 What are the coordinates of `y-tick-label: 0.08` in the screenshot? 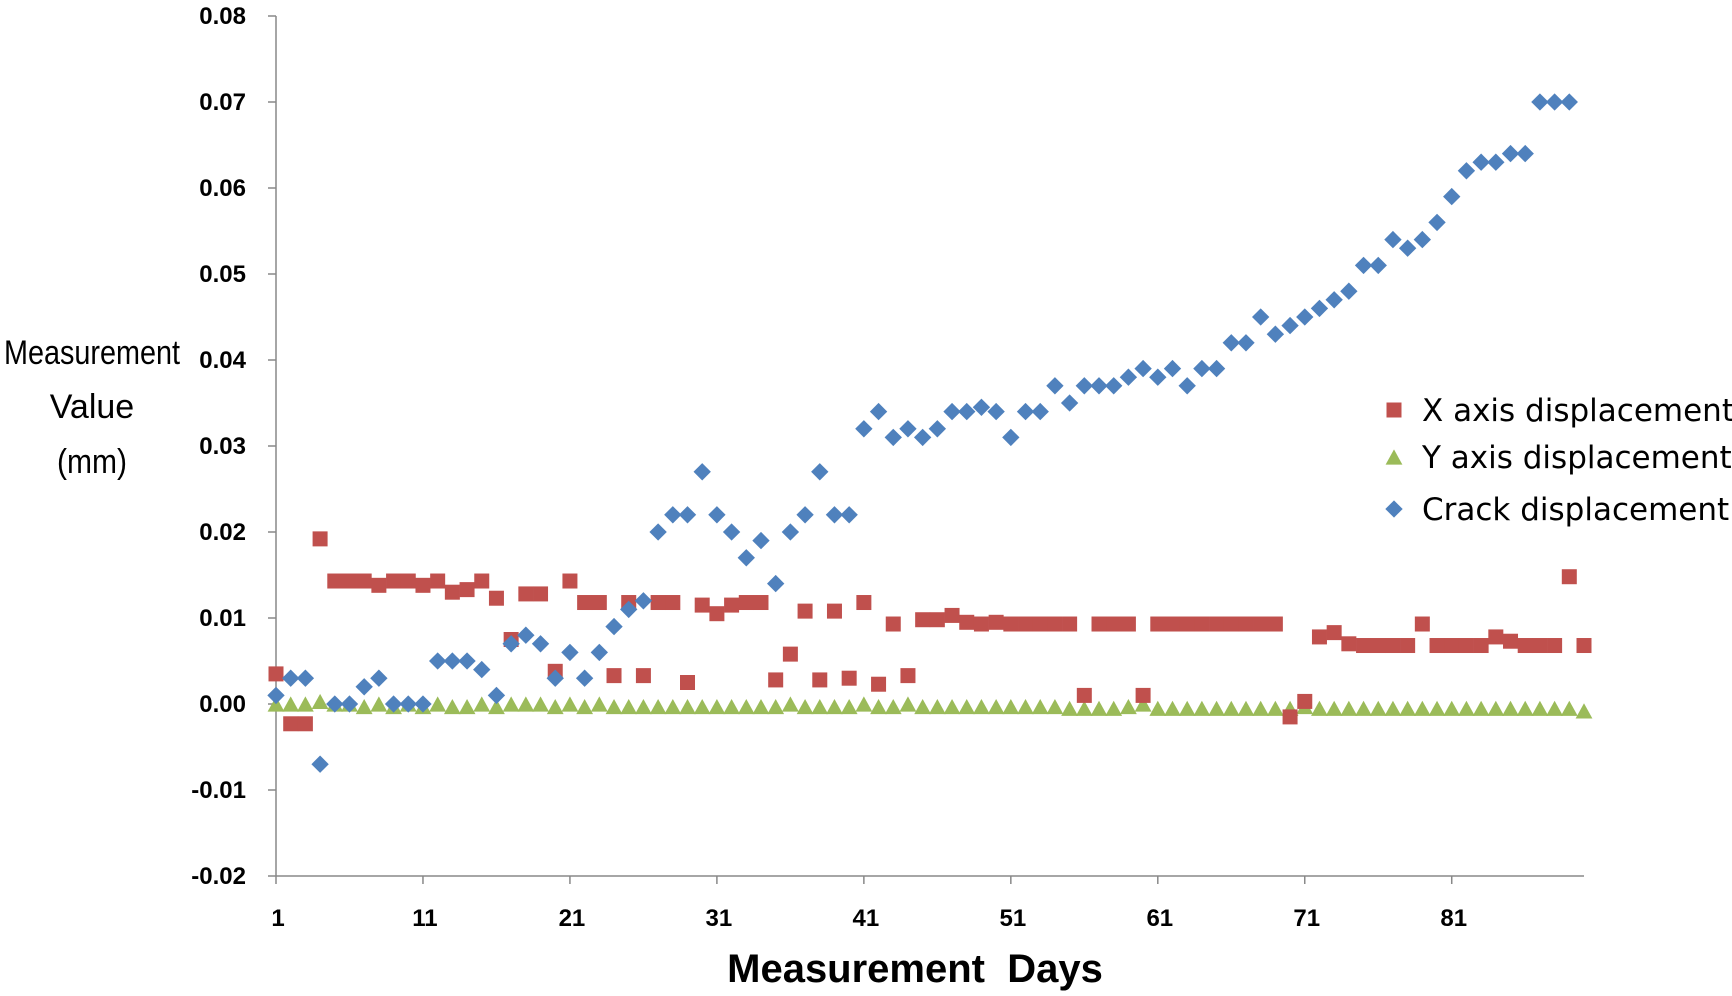 It's located at (222, 16).